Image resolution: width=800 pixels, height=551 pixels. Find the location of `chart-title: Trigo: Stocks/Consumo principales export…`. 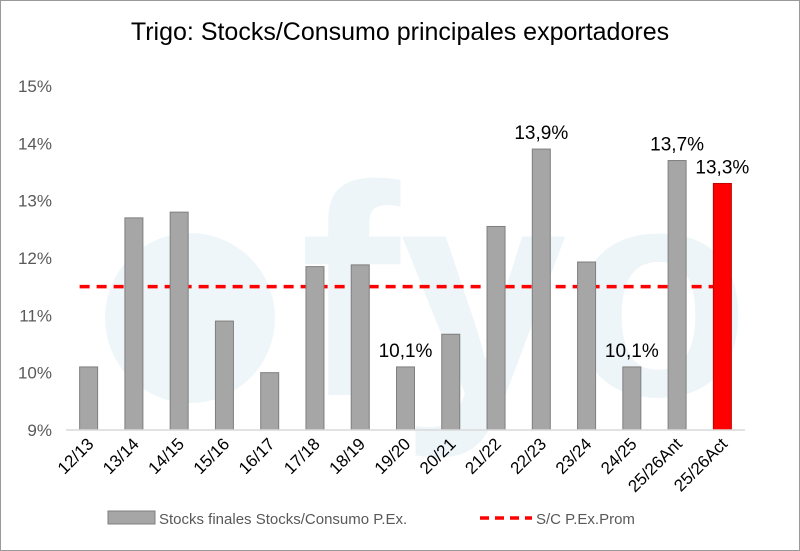

chart-title: Trigo: Stocks/Consumo principales export… is located at coordinates (400, 32).